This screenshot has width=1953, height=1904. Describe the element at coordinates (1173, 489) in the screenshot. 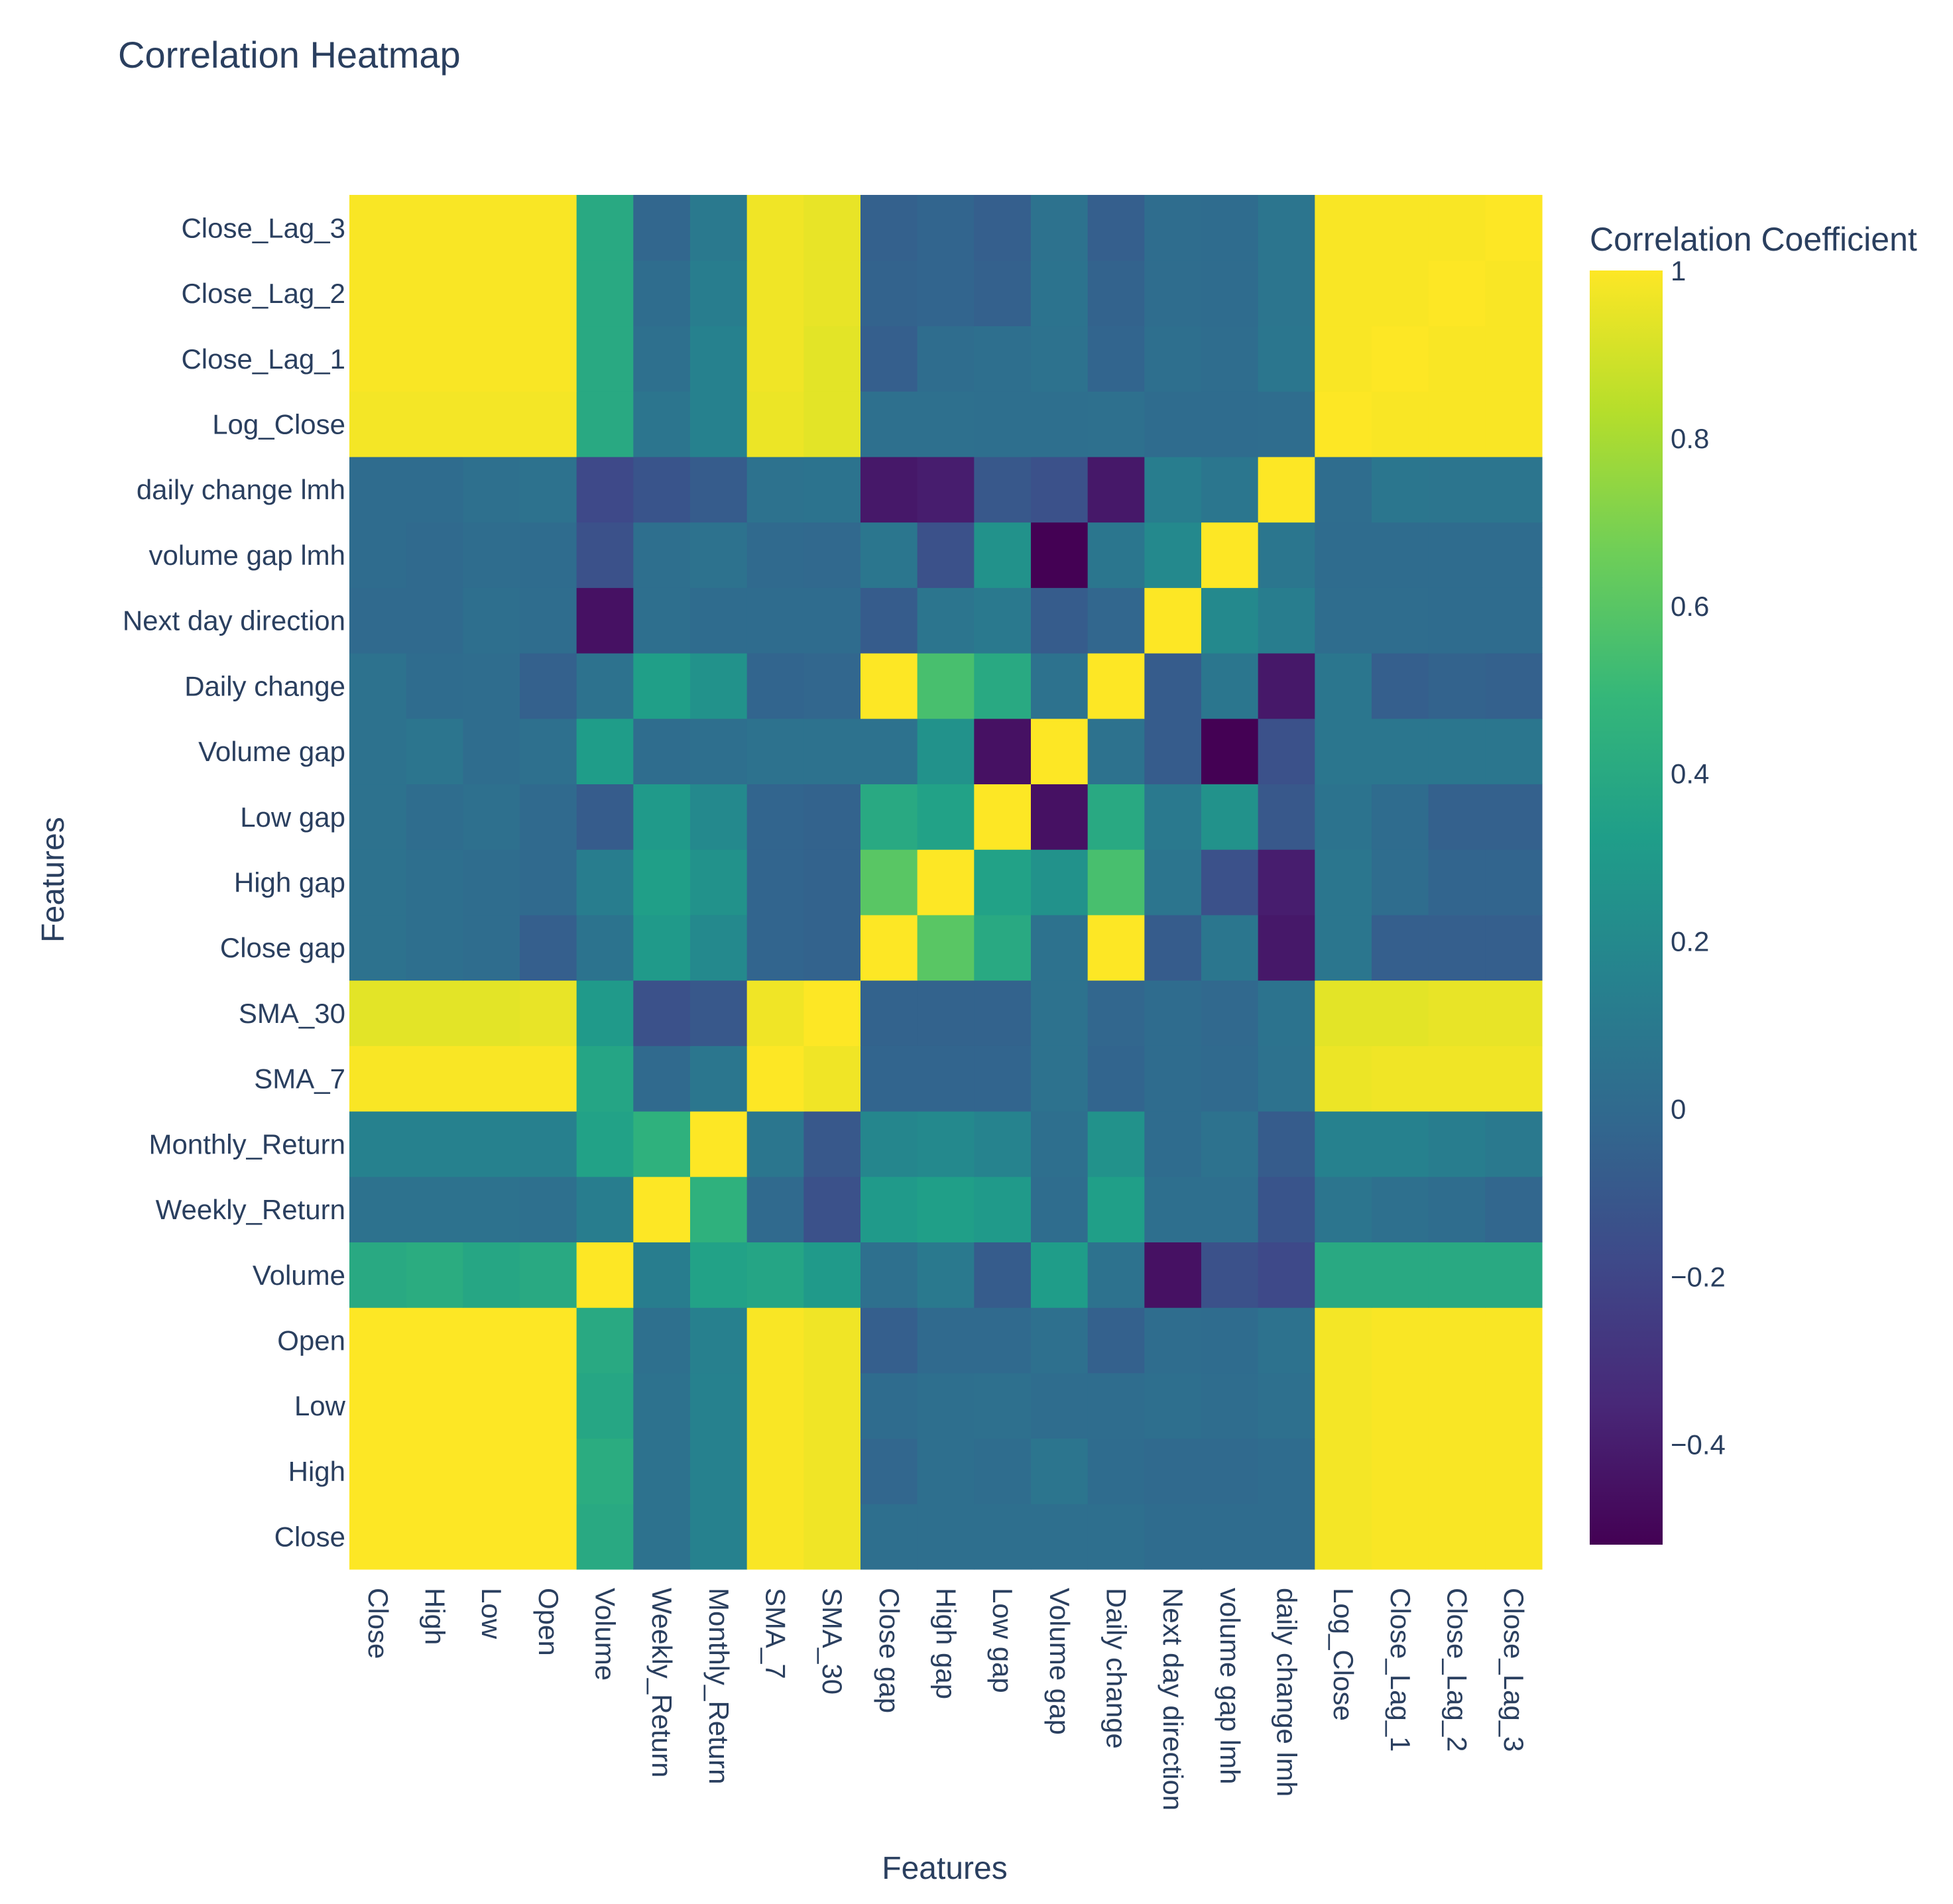

I see `heatmap-cell-daily-change-lmh-next-day-direction` at that location.